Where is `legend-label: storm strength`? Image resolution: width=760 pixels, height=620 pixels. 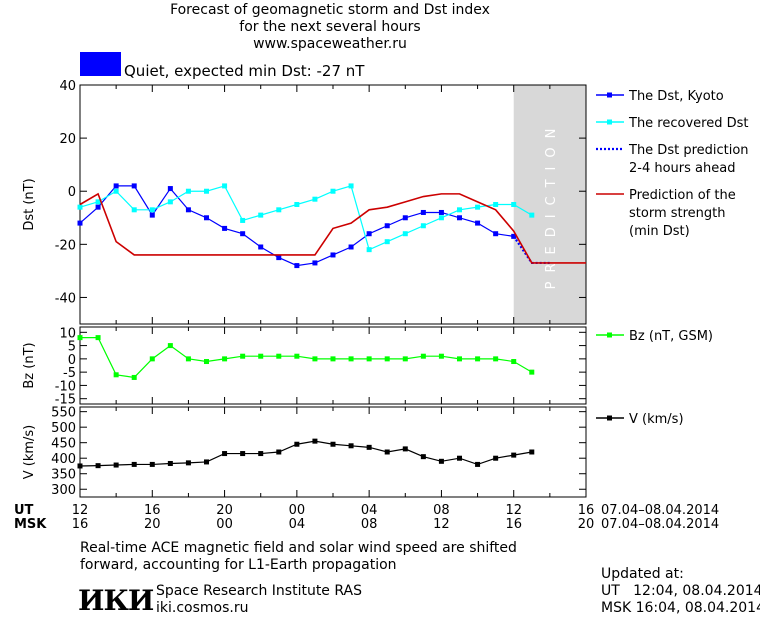
legend-label: storm strength is located at coordinates (677, 213).